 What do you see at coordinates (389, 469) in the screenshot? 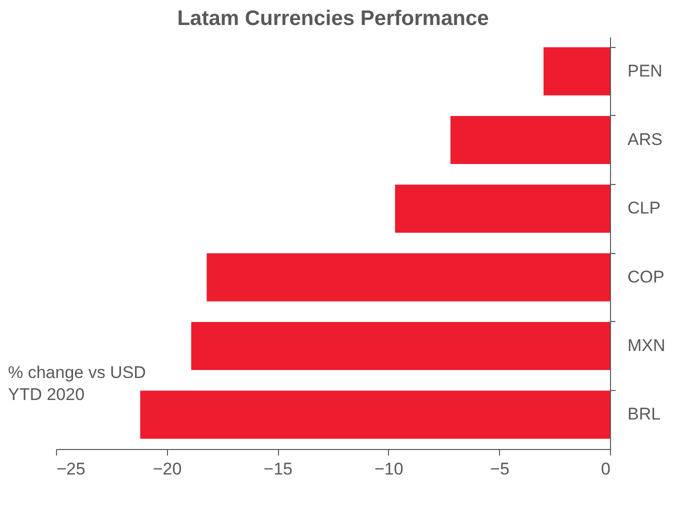
I see `x-tick-label: −10` at bounding box center [389, 469].